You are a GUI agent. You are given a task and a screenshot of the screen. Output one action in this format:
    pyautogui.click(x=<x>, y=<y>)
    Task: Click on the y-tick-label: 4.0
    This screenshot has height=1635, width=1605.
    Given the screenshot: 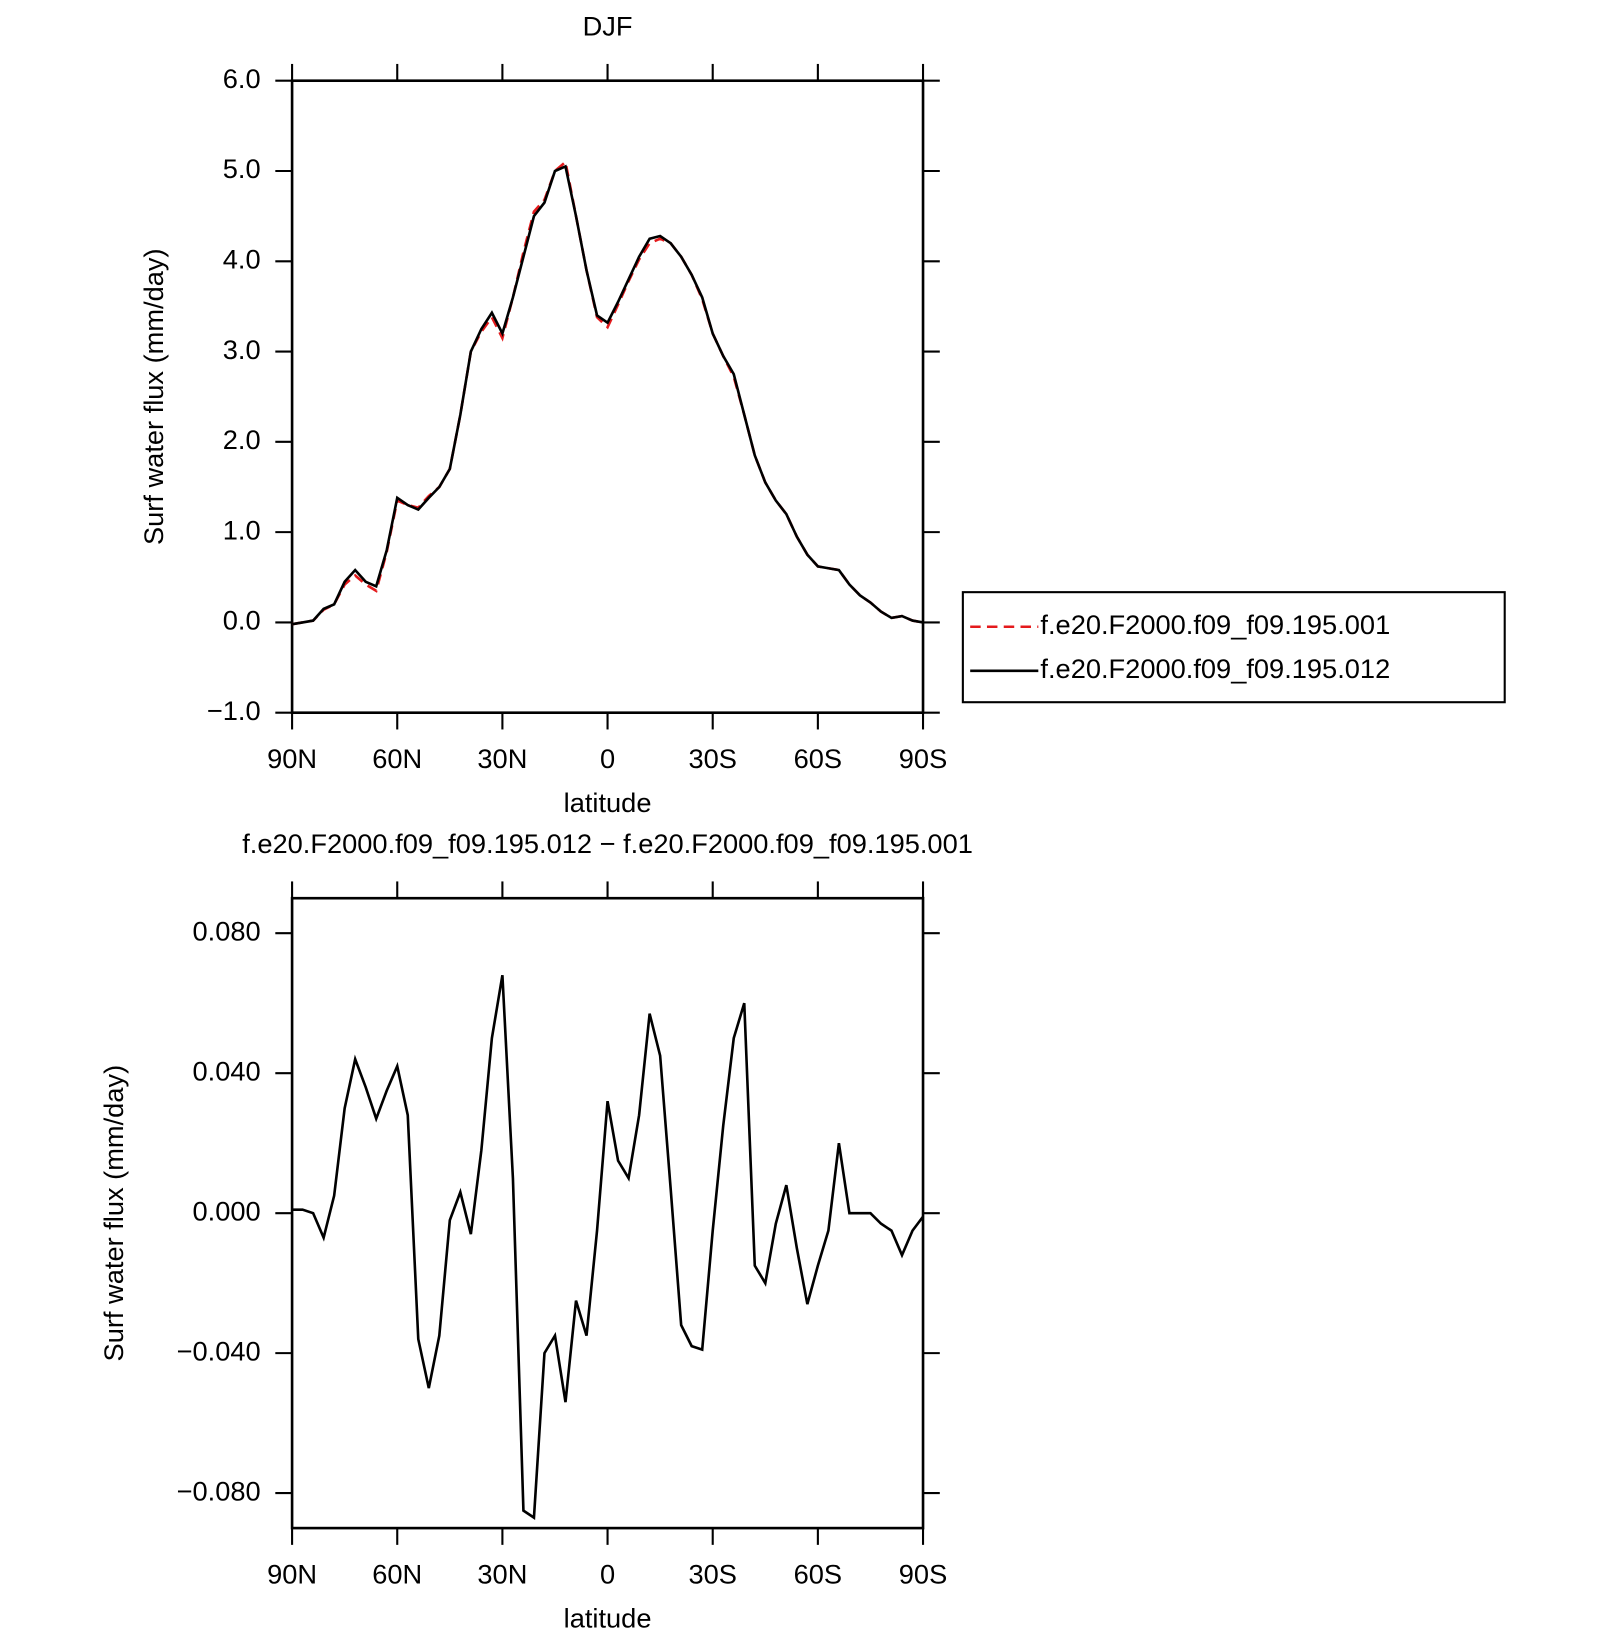 What is the action you would take?
    pyautogui.click(x=242, y=258)
    